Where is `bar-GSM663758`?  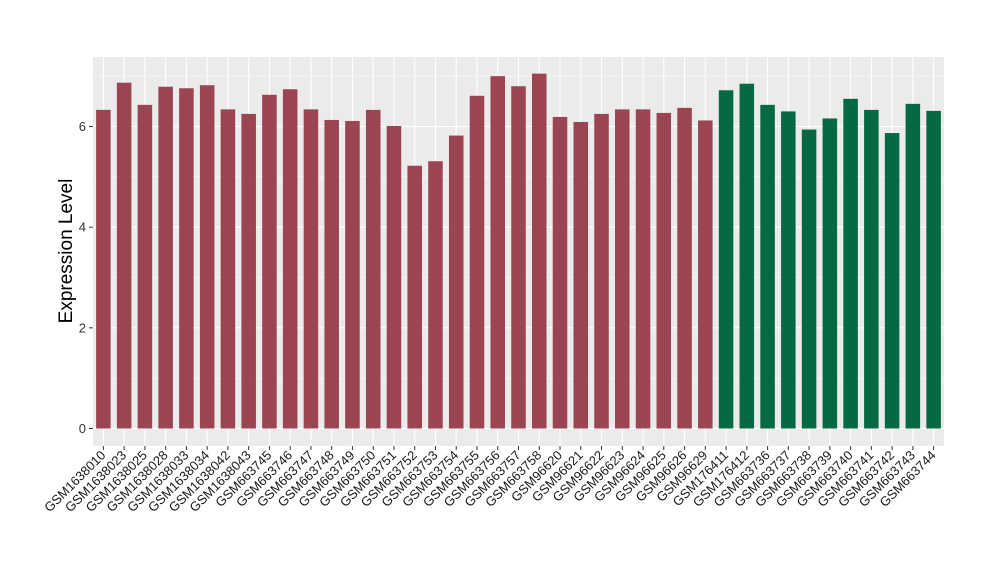 bar-GSM663758 is located at coordinates (539, 251).